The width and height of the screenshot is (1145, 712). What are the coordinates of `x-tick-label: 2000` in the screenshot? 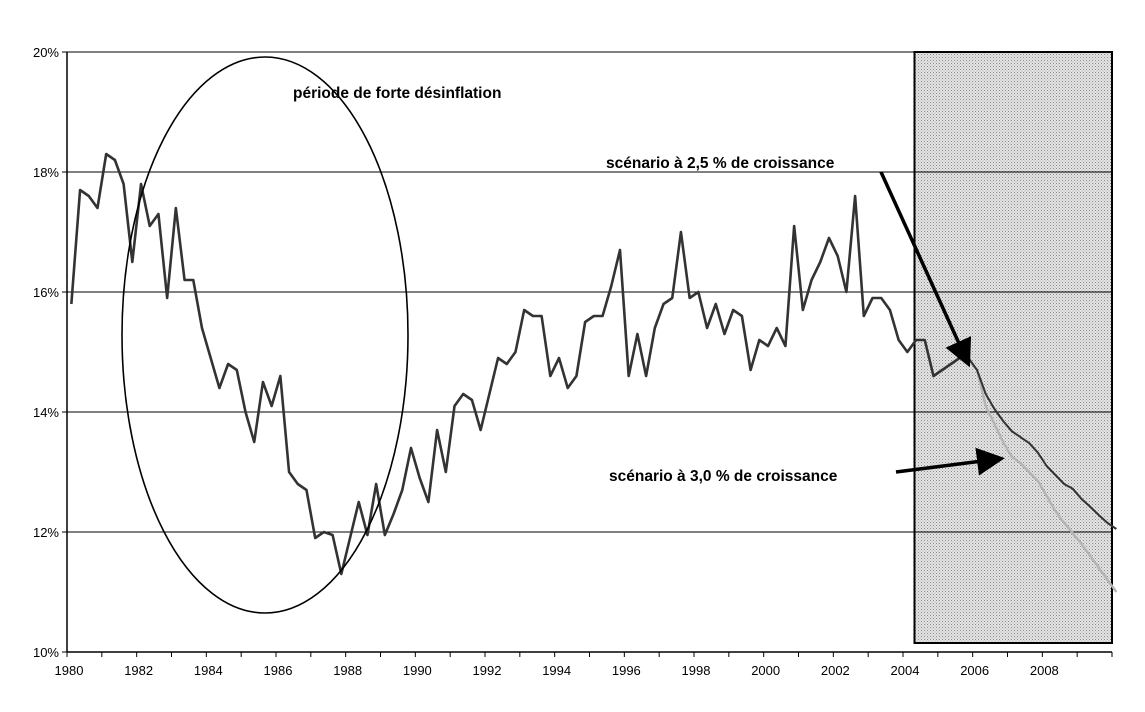 It's located at (765, 670).